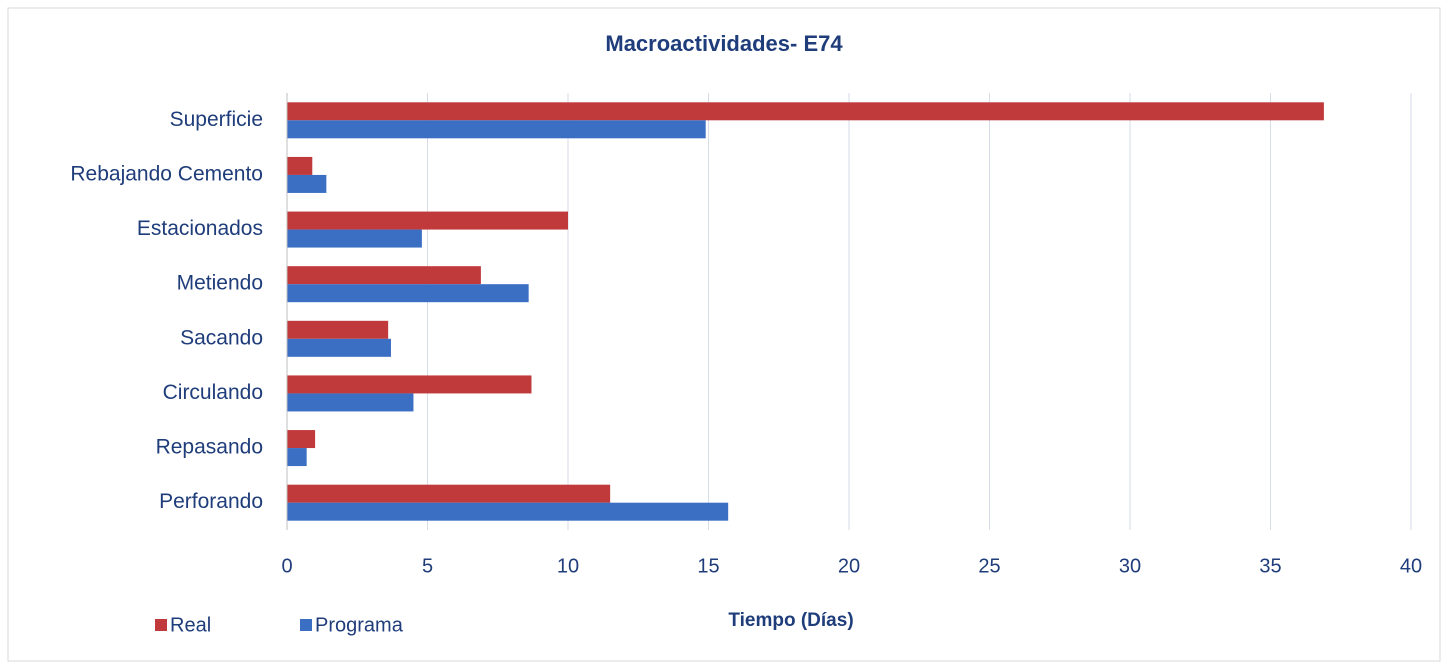  I want to click on y-tick-label: Superficie, so click(216, 119).